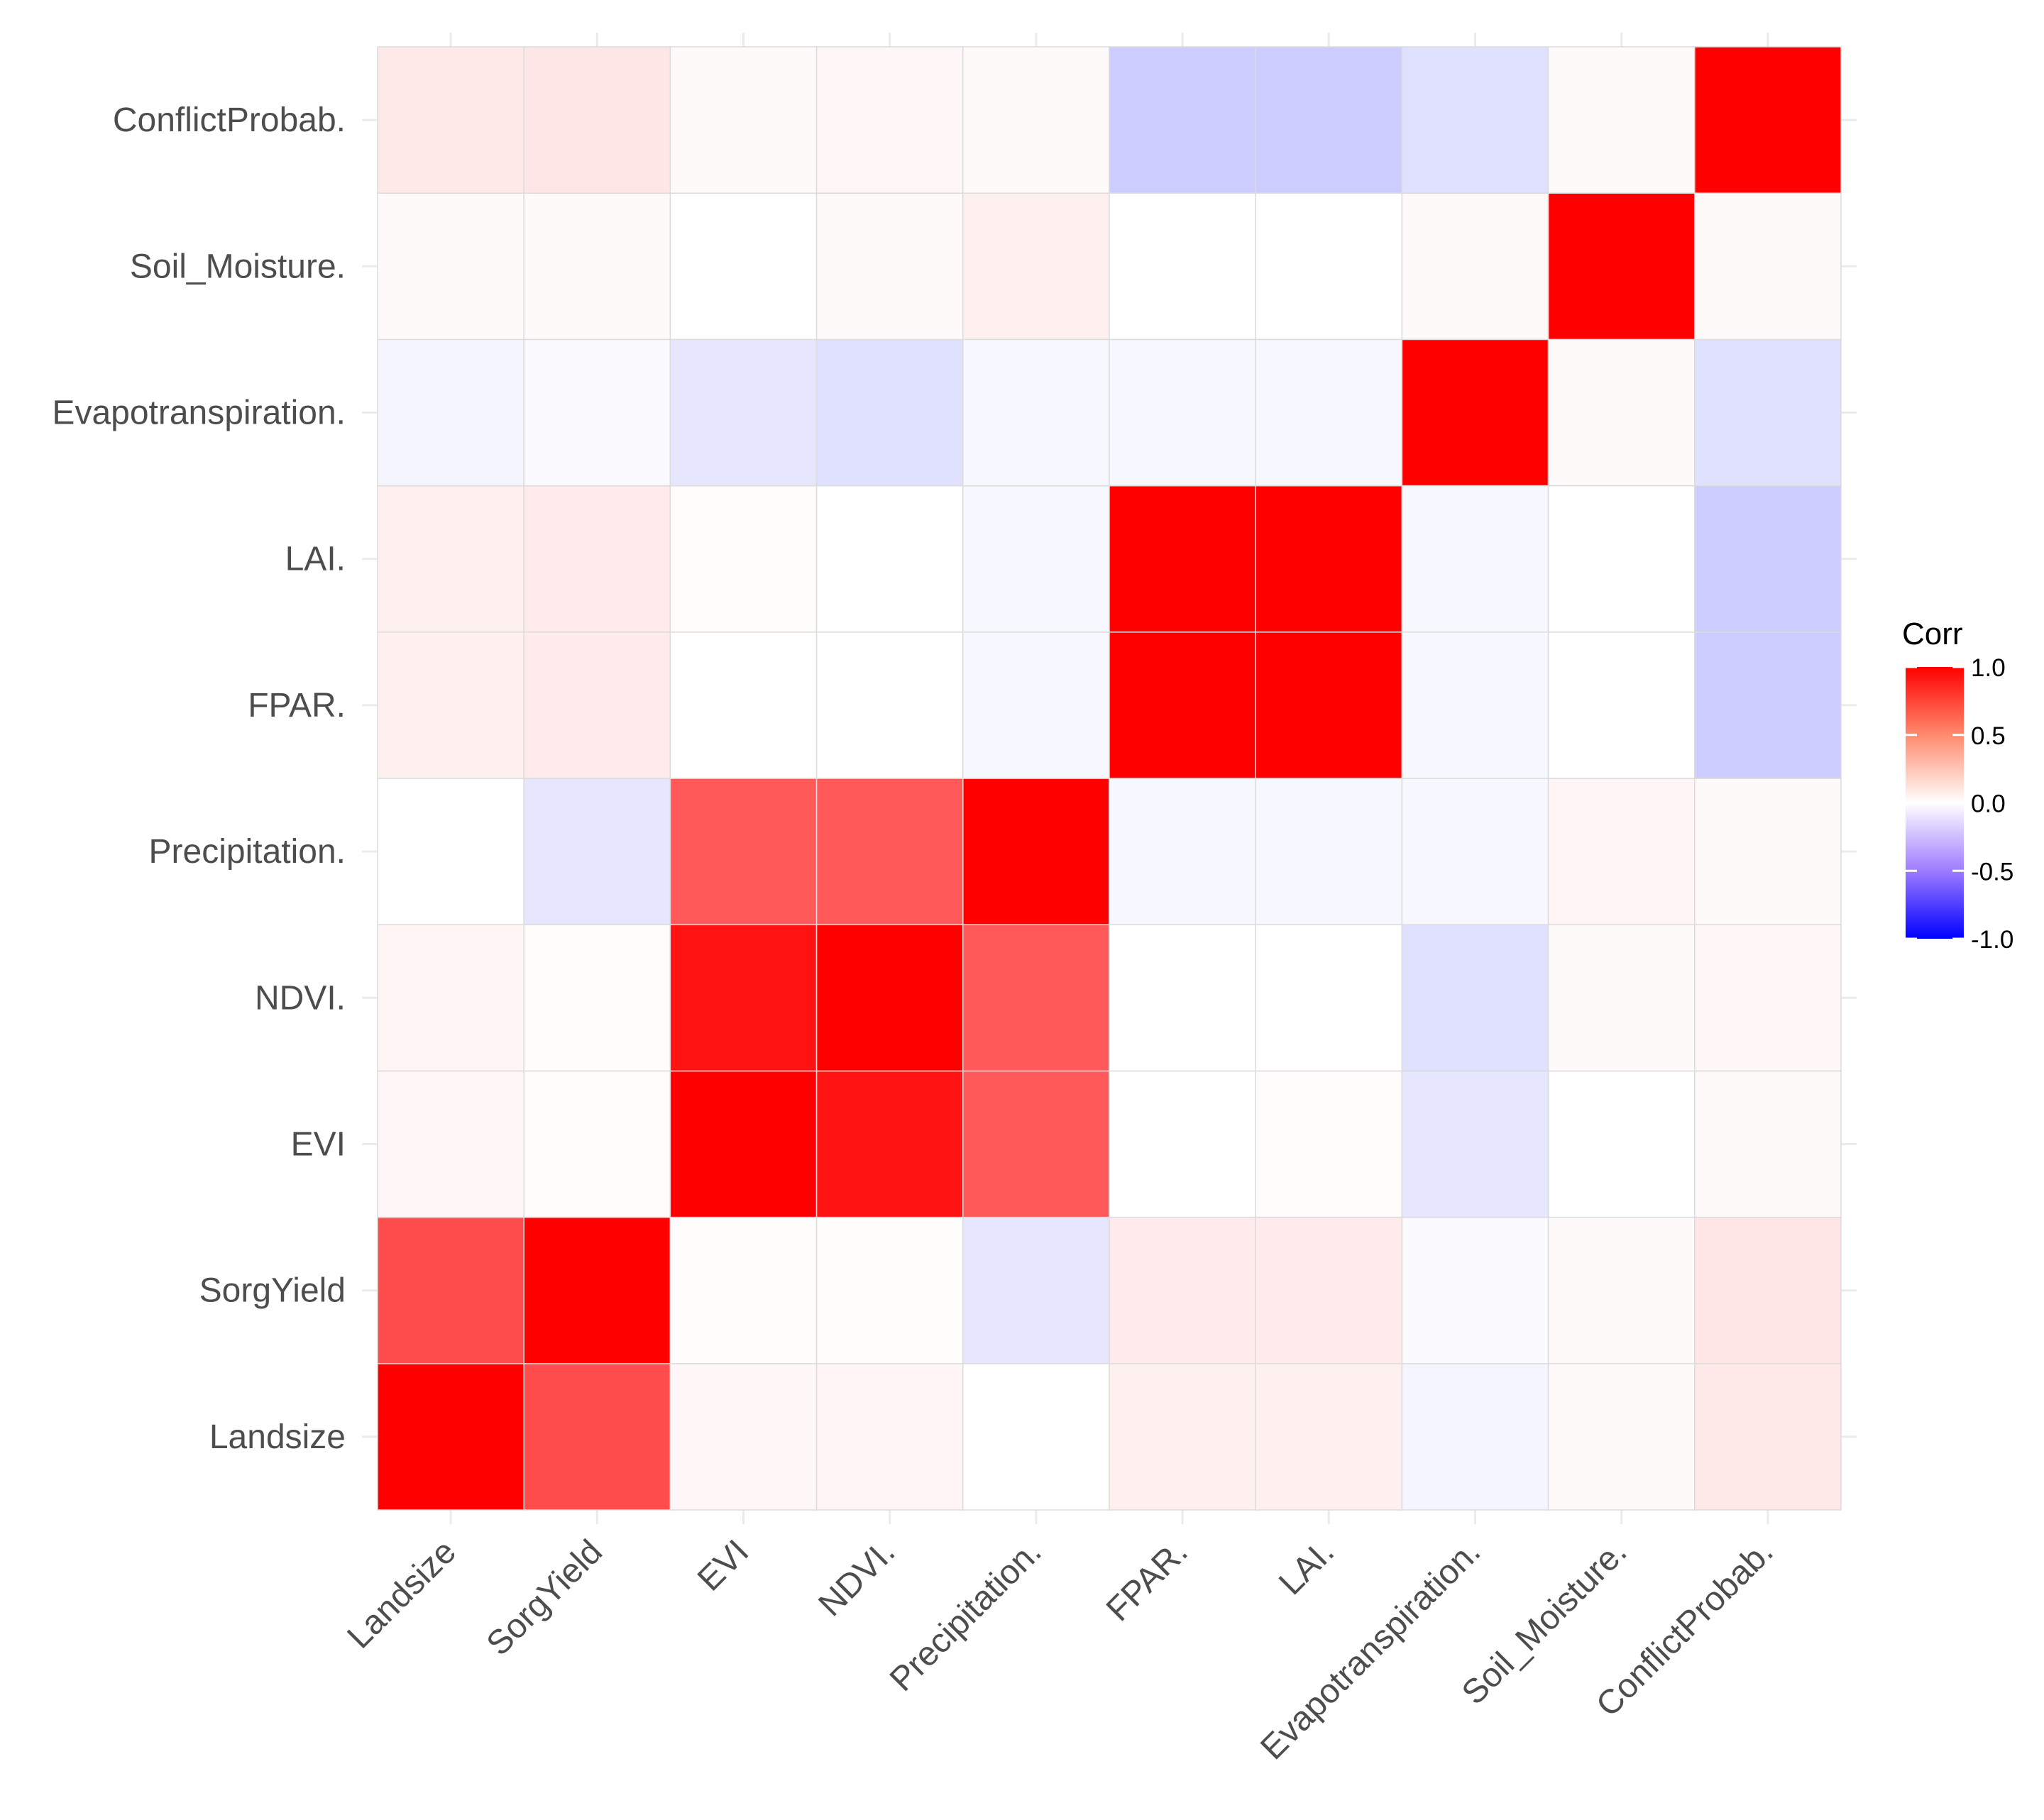  I want to click on y-tick-label: Landsize, so click(277, 1437).